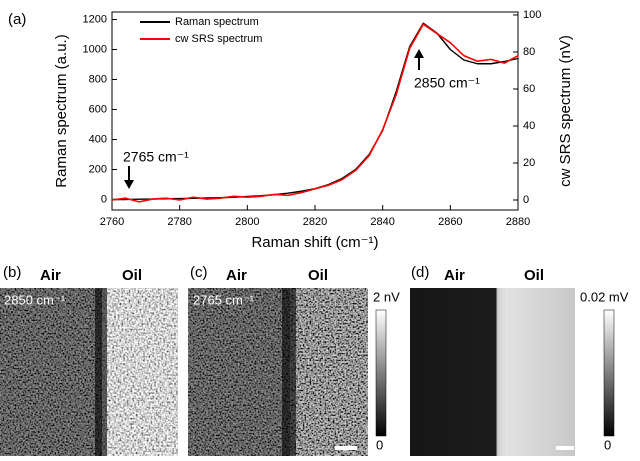 This screenshot has height=461, width=640. Describe the element at coordinates (382, 222) in the screenshot. I see `x-tick-label: 2840` at that location.